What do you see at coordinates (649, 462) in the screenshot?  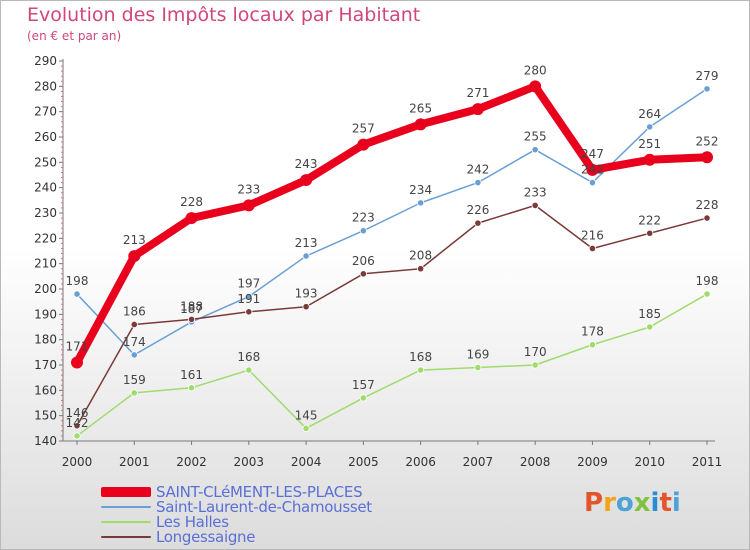 I see `x-tick-label: 2010` at bounding box center [649, 462].